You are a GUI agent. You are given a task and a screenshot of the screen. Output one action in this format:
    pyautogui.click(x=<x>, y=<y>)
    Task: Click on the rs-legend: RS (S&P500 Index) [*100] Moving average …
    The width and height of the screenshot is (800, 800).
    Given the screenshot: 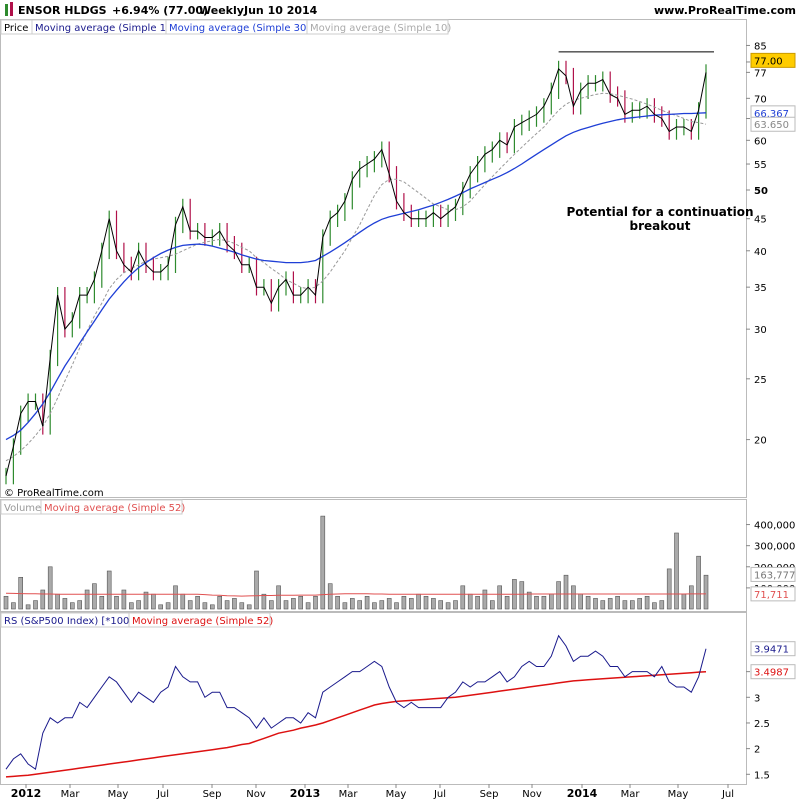 What is the action you would take?
    pyautogui.click(x=136, y=620)
    